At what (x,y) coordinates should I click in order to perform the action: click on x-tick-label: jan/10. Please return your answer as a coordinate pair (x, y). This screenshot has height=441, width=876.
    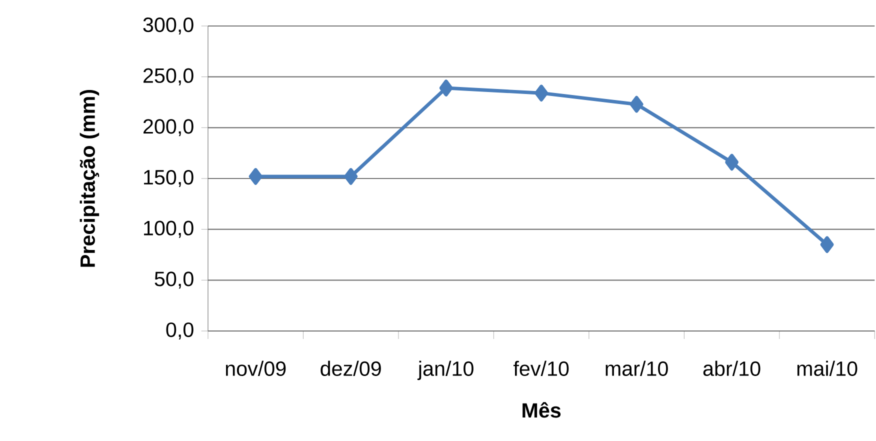
    Looking at the image, I should click on (445, 370).